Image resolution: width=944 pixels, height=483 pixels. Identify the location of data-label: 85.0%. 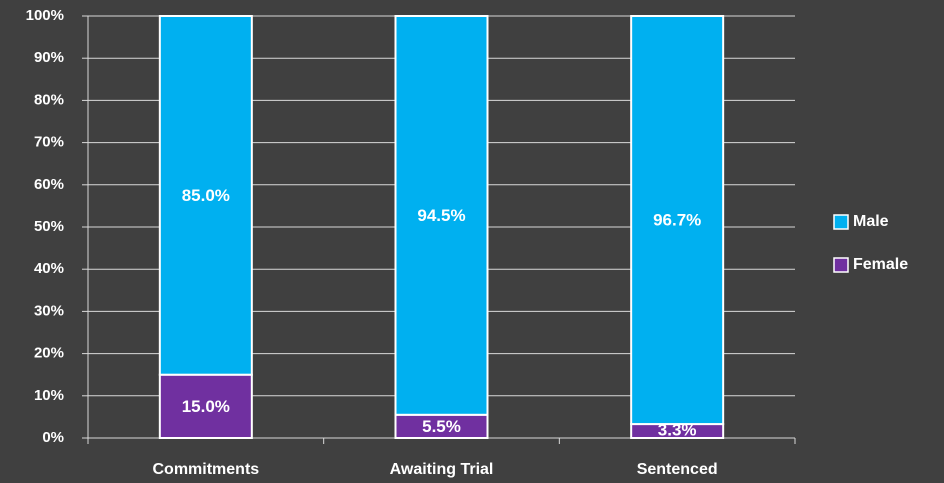
(206, 195).